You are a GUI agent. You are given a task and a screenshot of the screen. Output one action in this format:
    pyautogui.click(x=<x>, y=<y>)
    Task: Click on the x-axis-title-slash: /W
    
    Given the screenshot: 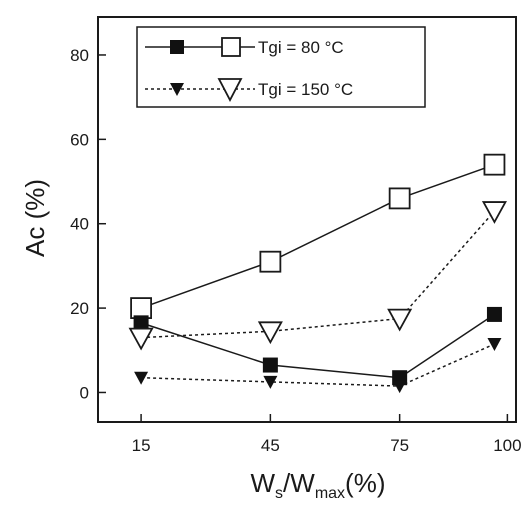 What is the action you would take?
    pyautogui.click(x=299, y=483)
    